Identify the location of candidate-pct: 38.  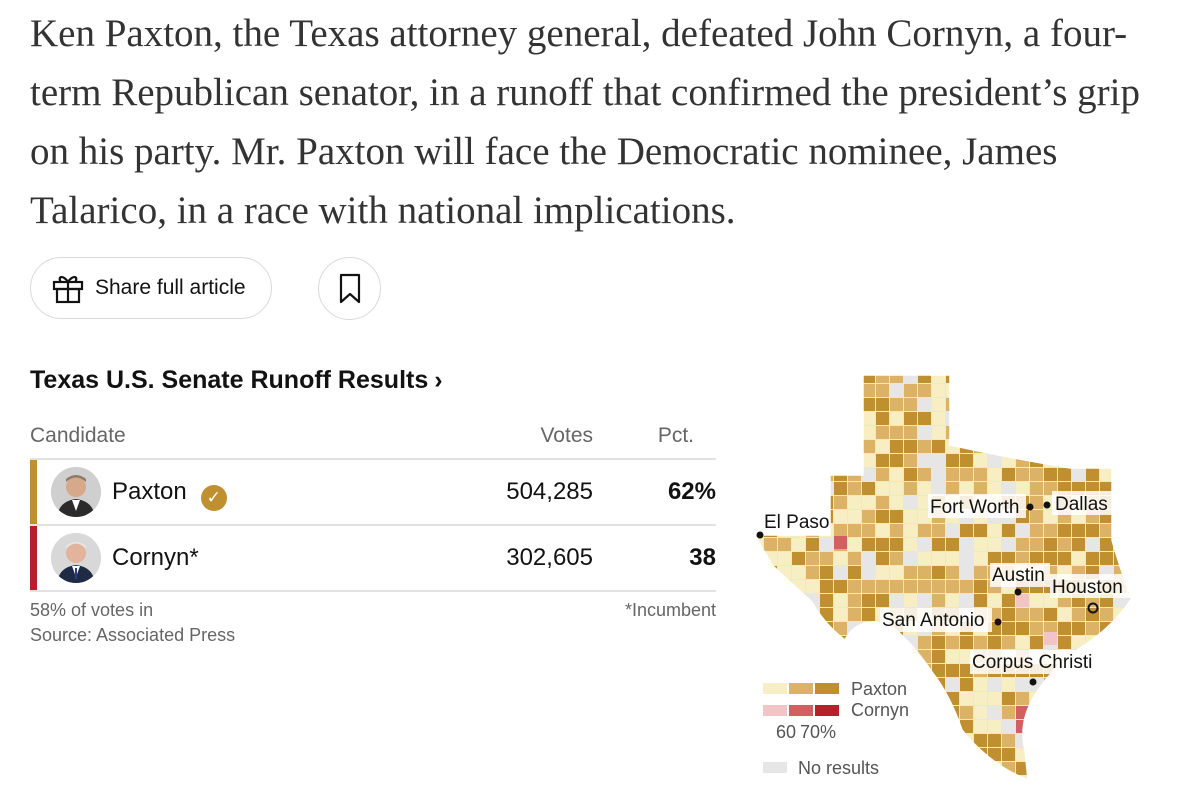
(702, 557).